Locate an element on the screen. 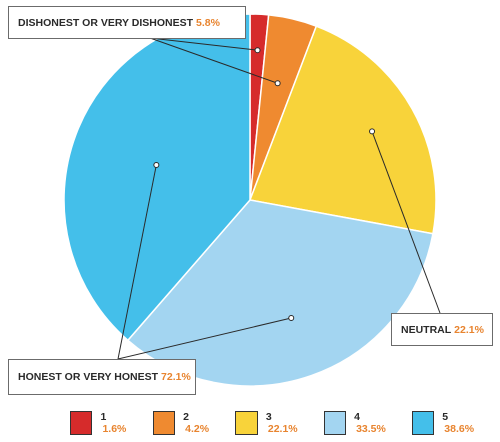  legend-item-5: 5 38.6% is located at coordinates (445, 423).